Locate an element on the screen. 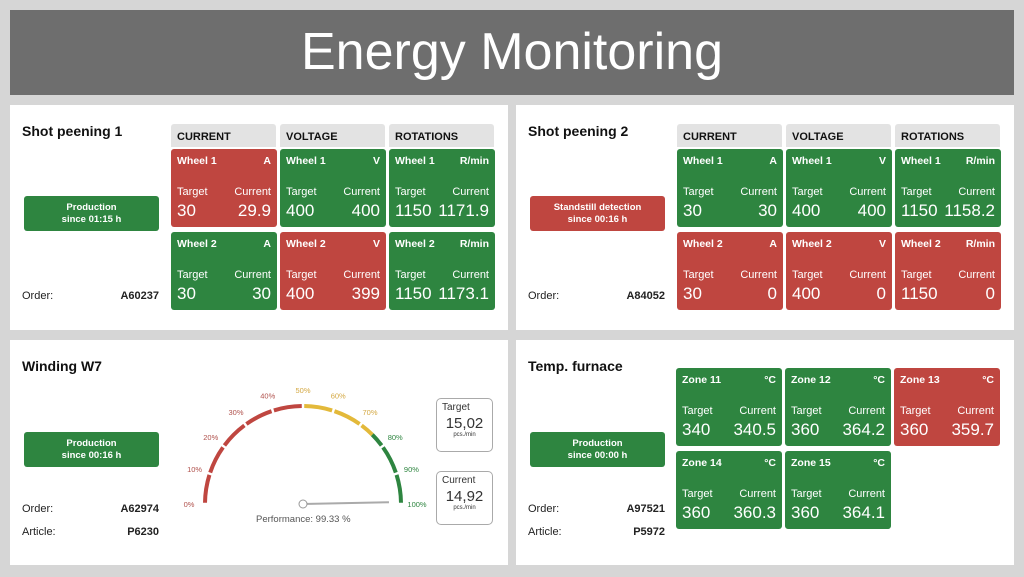 This screenshot has width=1024, height=577. value-tile: Zone 11 °C Target Current 340 340.5 is located at coordinates (729, 407).